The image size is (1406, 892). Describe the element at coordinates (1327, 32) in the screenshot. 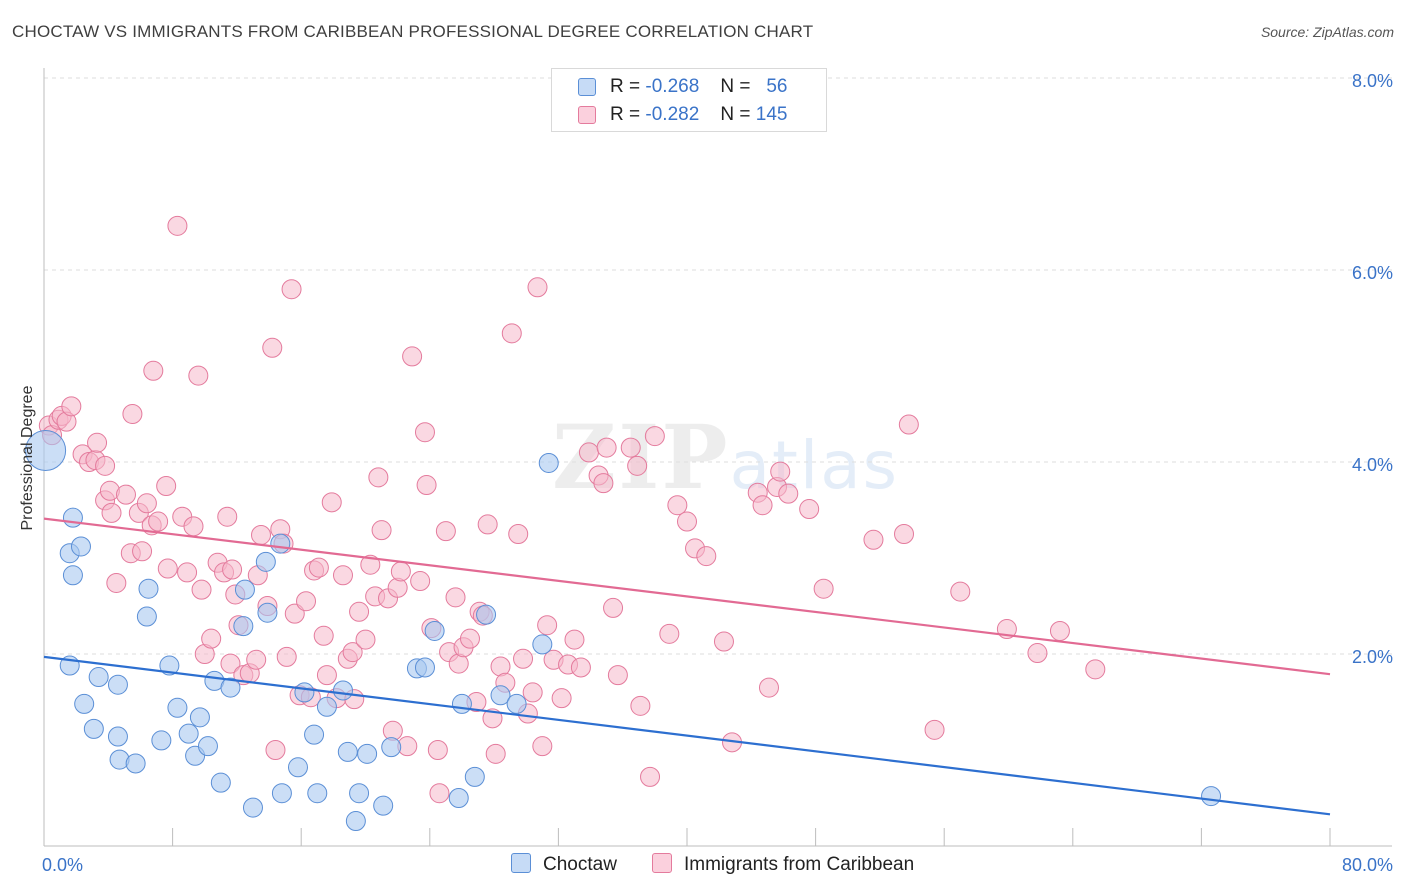

I see `source-label: Source: ZipAtlas.com` at that location.